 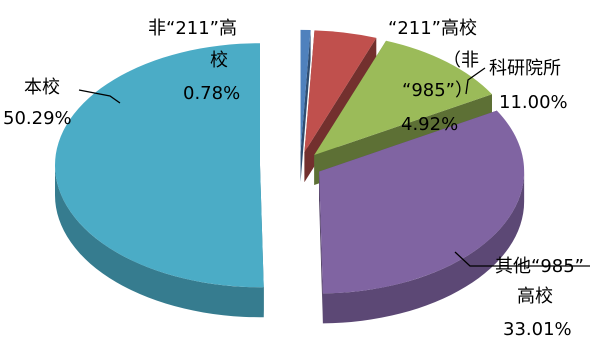 What do you see at coordinates (37, 118) in the screenshot?
I see `data-label-main-campus-value: 50.29%` at bounding box center [37, 118].